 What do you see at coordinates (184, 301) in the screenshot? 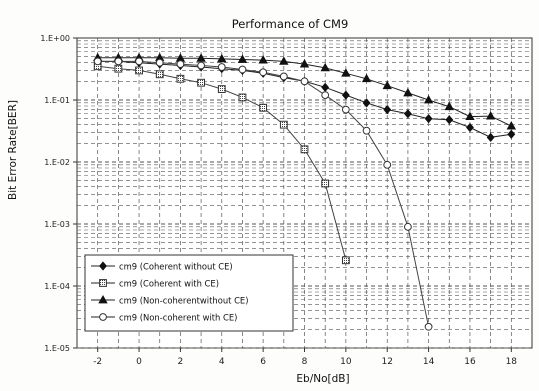
I see `legend-label: cm9 (Non-coherentwithout CE)` at bounding box center [184, 301].